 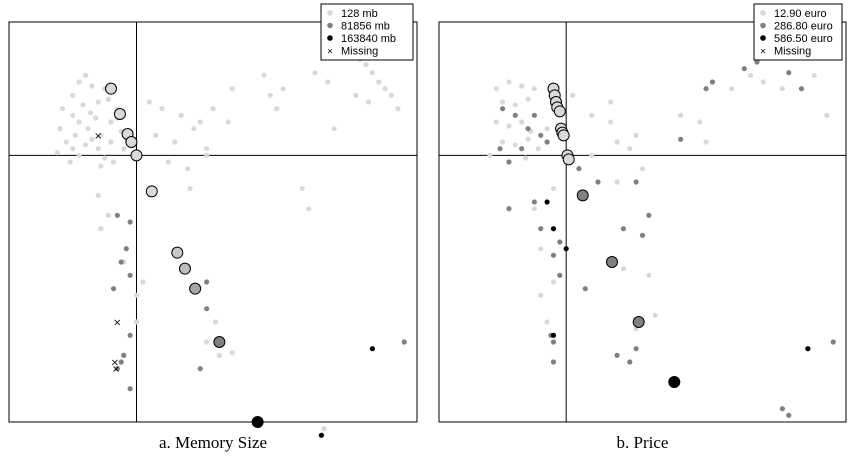 I want to click on legend-label: Missing, so click(x=359, y=52).